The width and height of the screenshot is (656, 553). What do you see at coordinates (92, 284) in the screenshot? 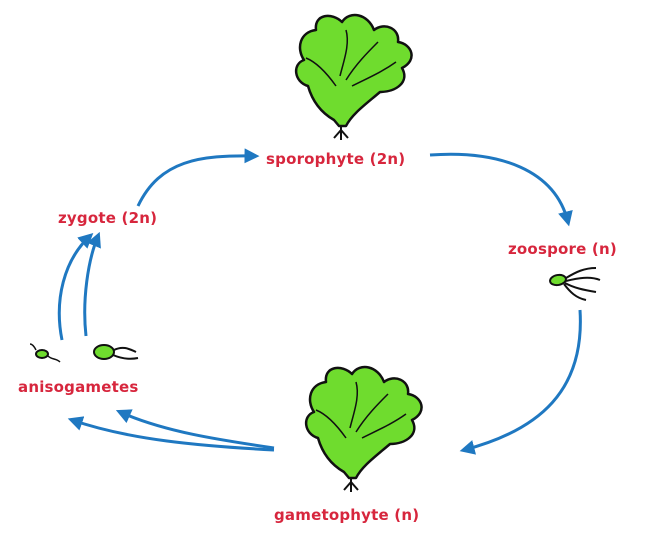
I see `arrow-anisogametes-to-zygote-b` at bounding box center [92, 284].